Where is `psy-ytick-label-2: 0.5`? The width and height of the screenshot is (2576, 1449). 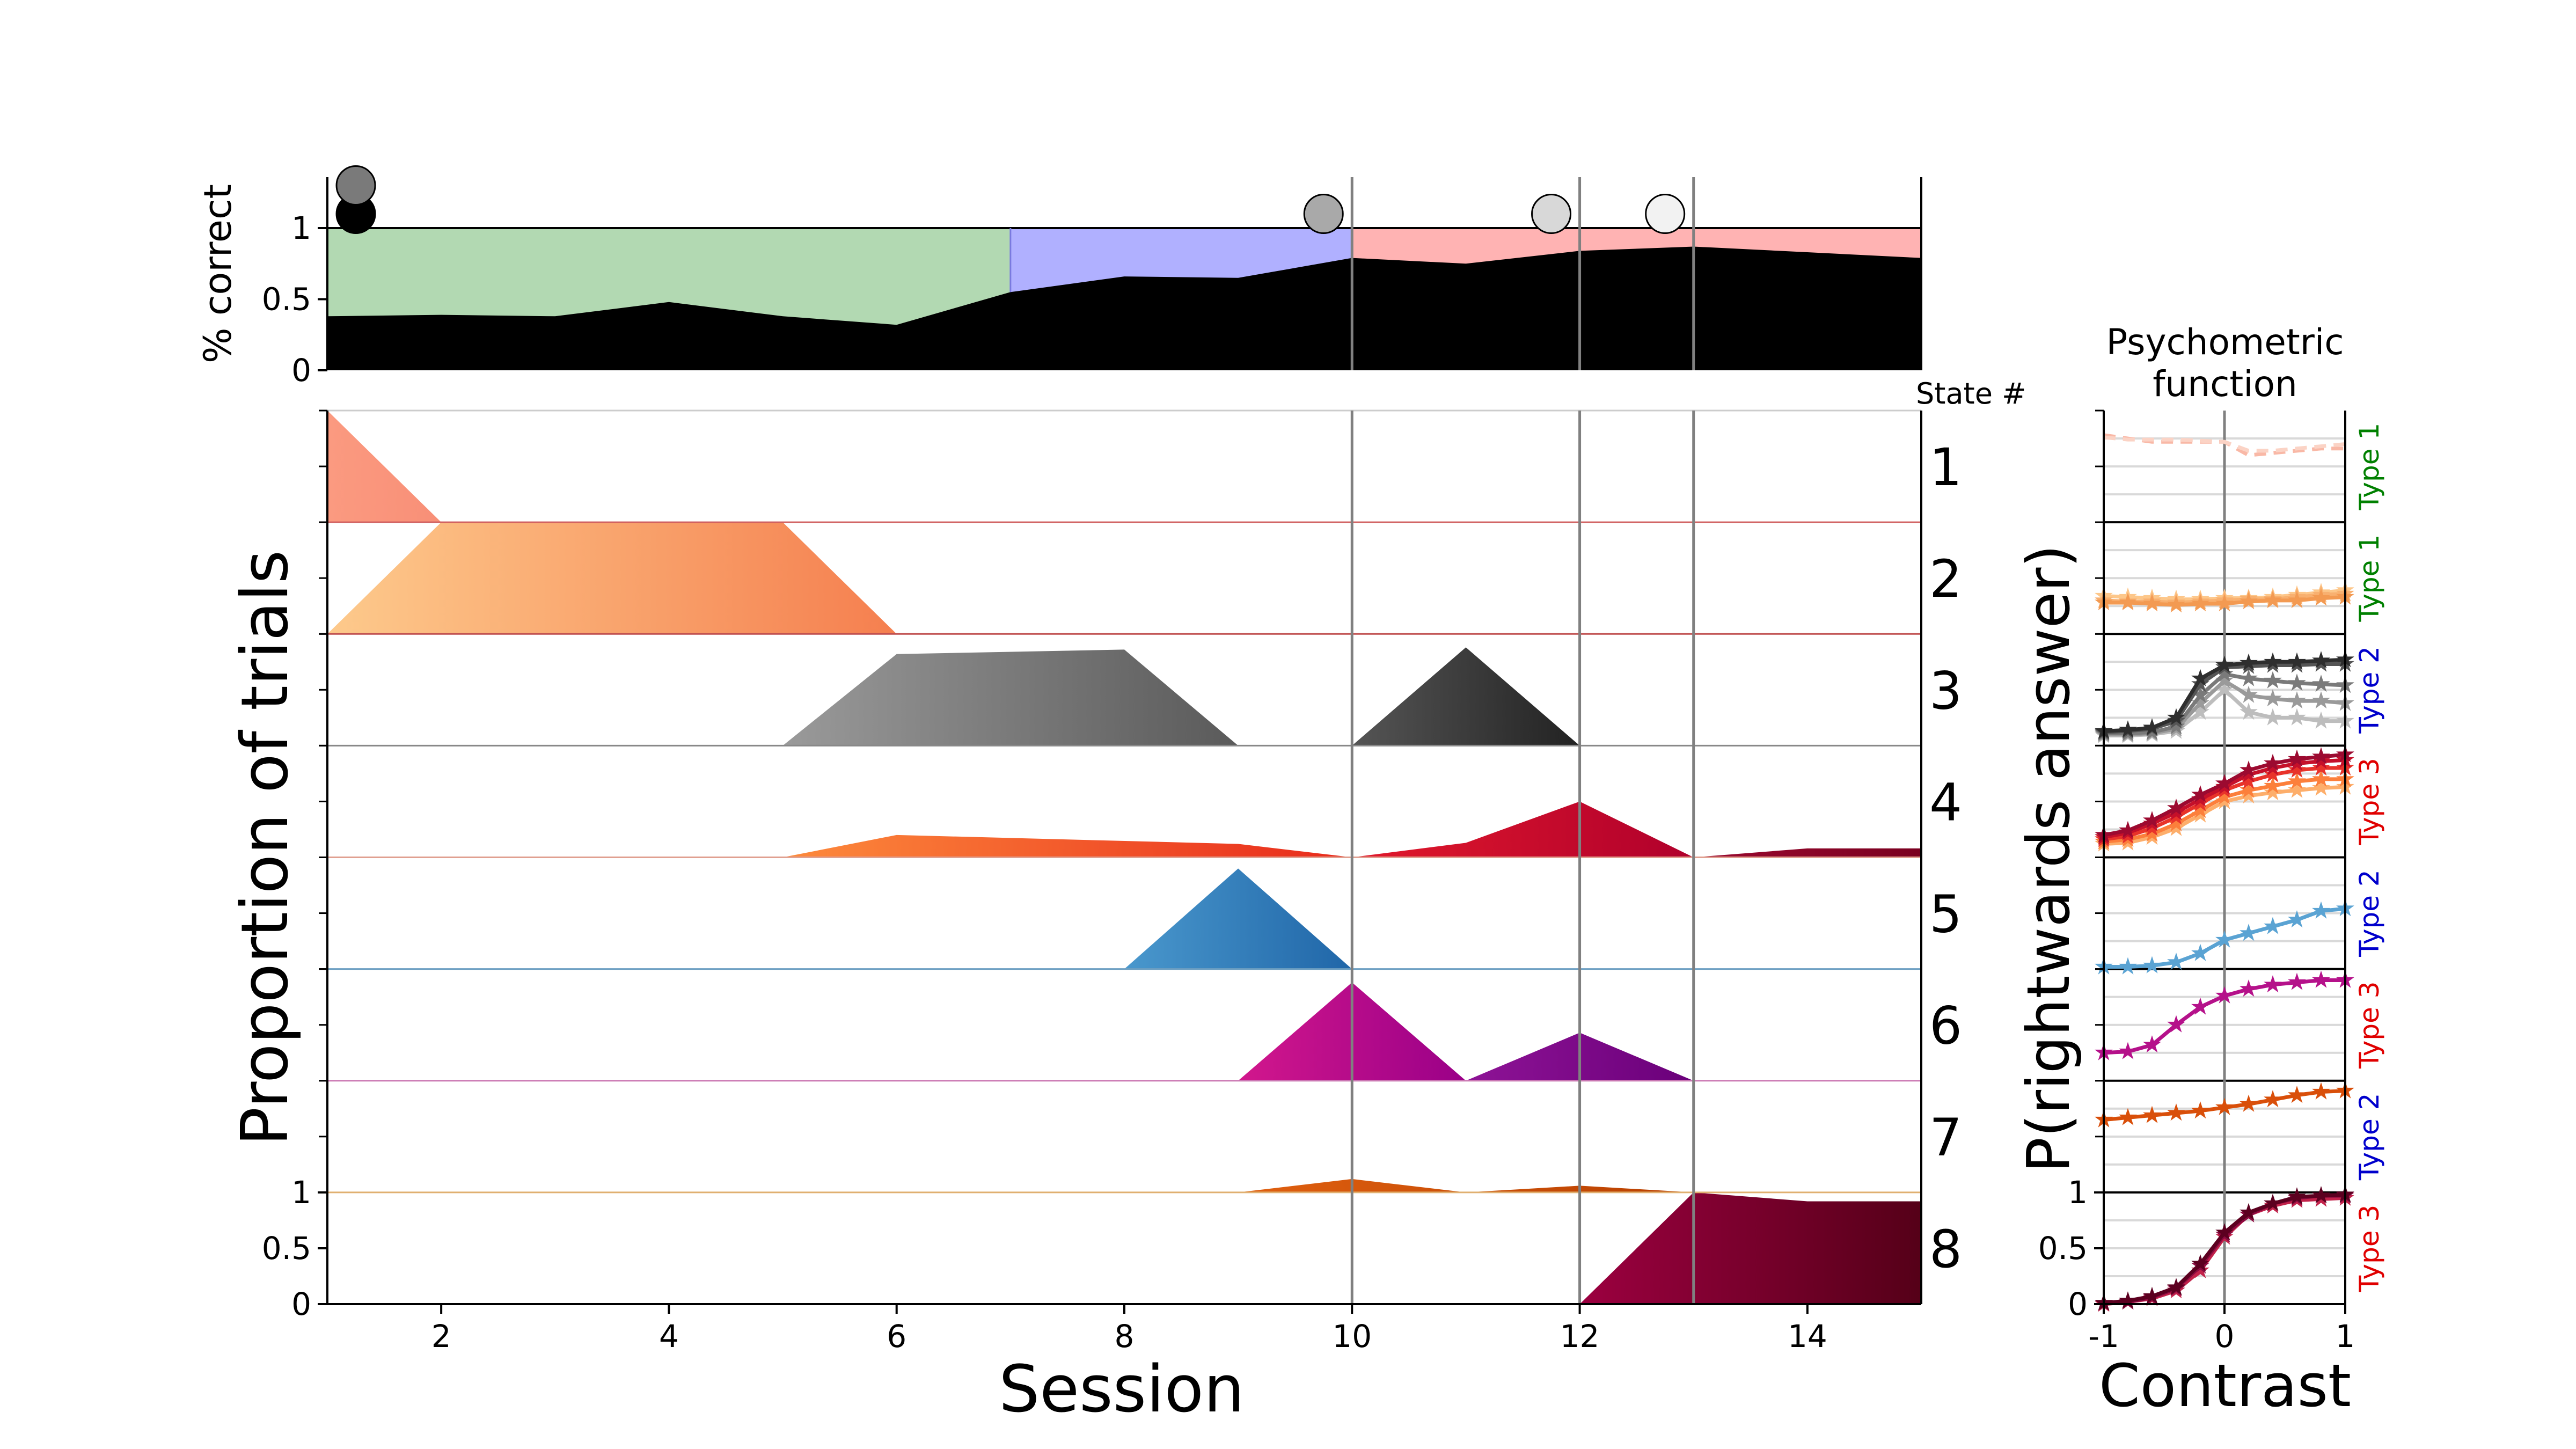 psy-ytick-label-2: 0.5 is located at coordinates (2063, 1248).